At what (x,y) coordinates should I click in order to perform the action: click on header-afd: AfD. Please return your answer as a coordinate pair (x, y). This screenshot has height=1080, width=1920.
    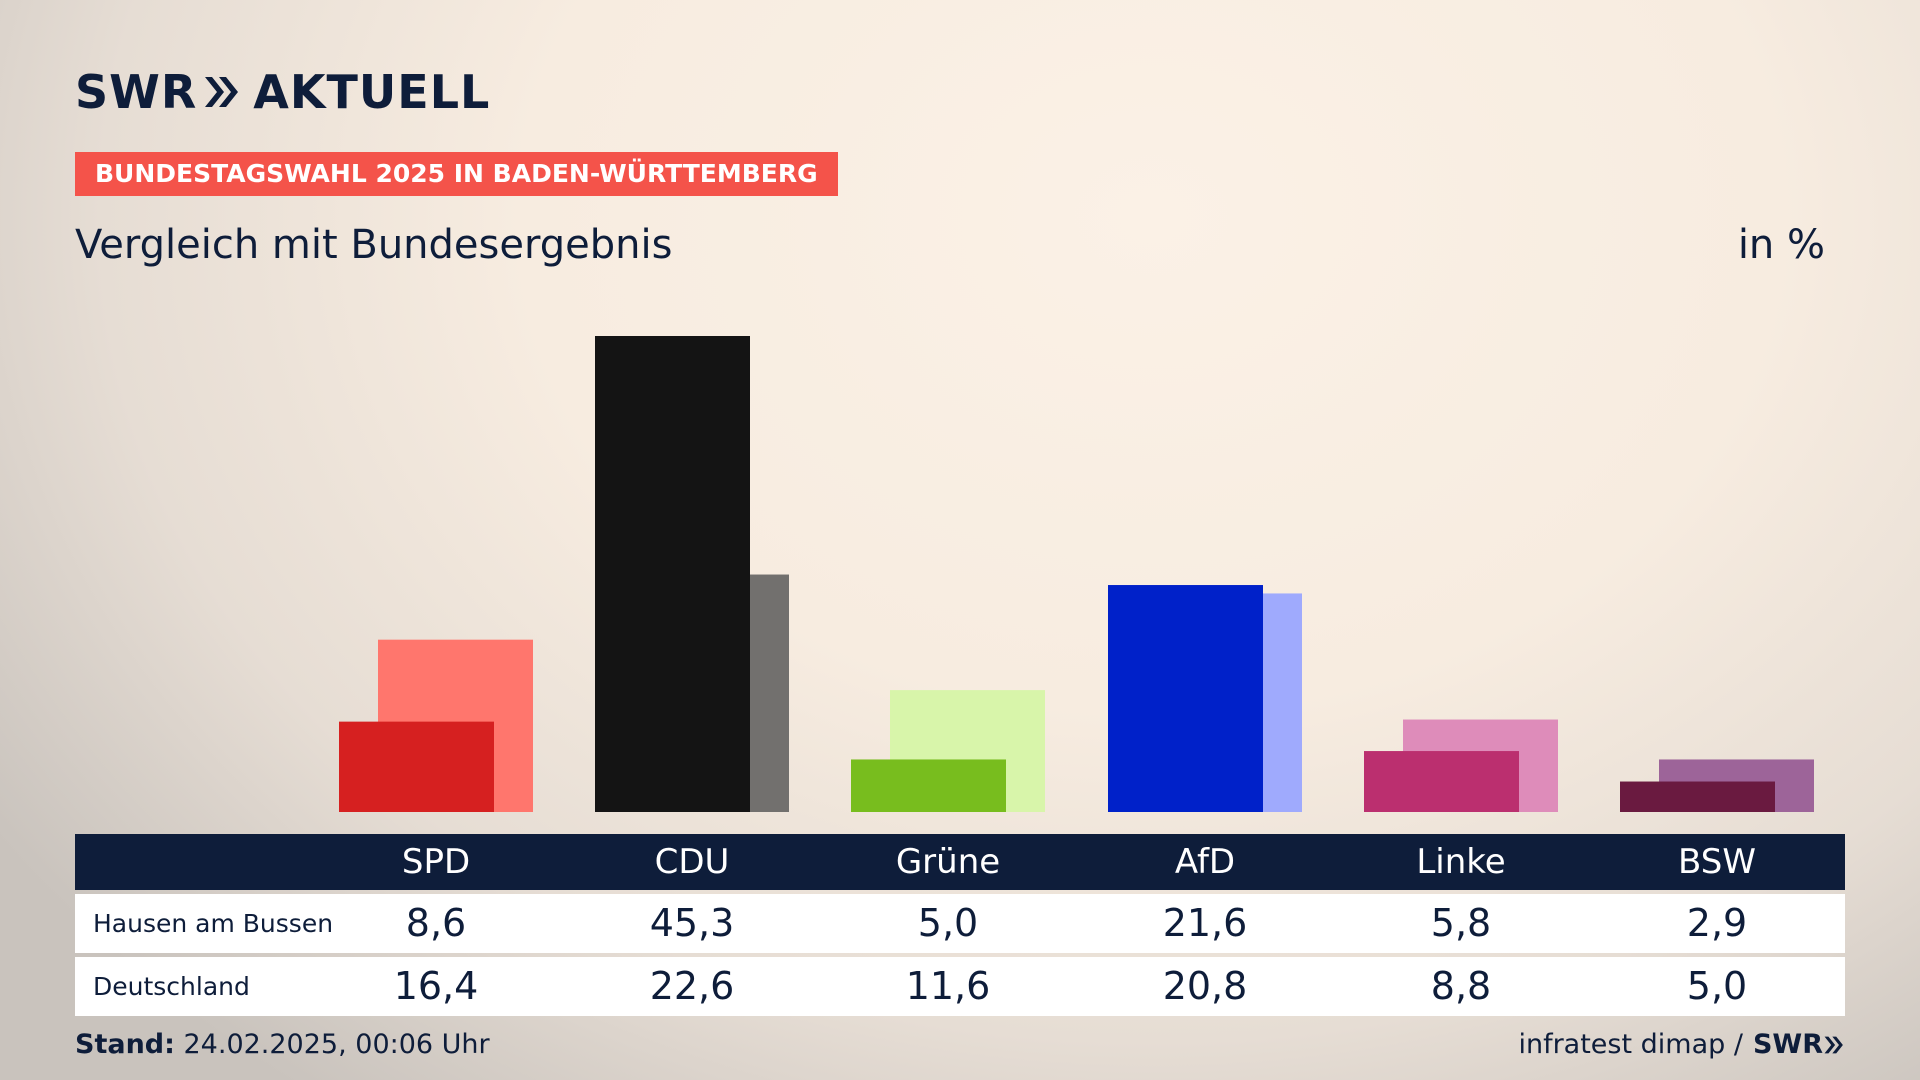
    Looking at the image, I should click on (1205, 862).